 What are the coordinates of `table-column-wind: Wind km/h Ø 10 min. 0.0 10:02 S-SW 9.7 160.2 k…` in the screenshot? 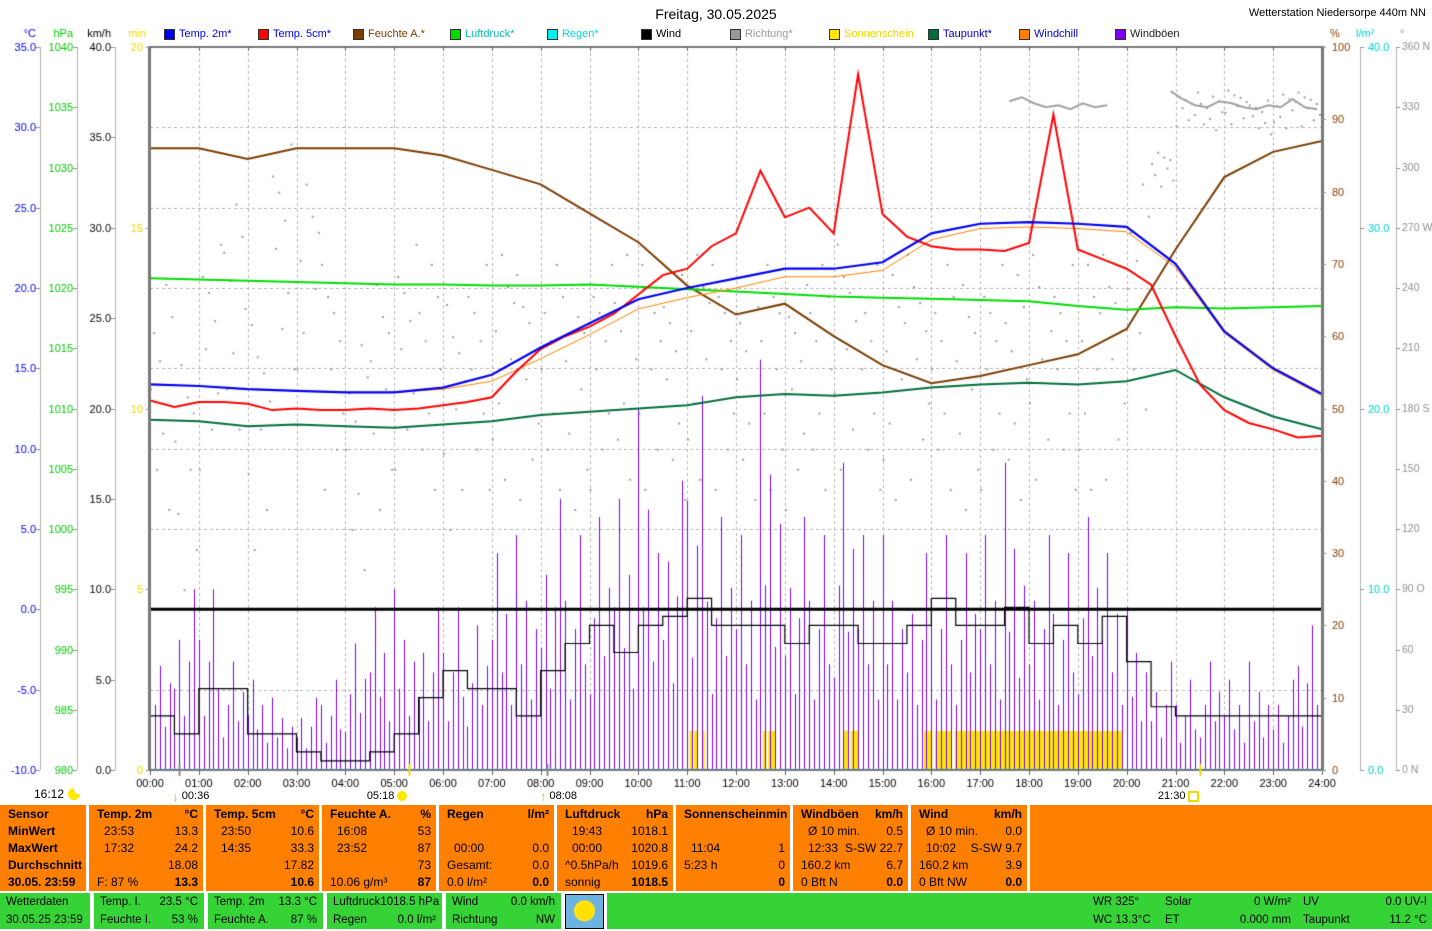 It's located at (969, 848).